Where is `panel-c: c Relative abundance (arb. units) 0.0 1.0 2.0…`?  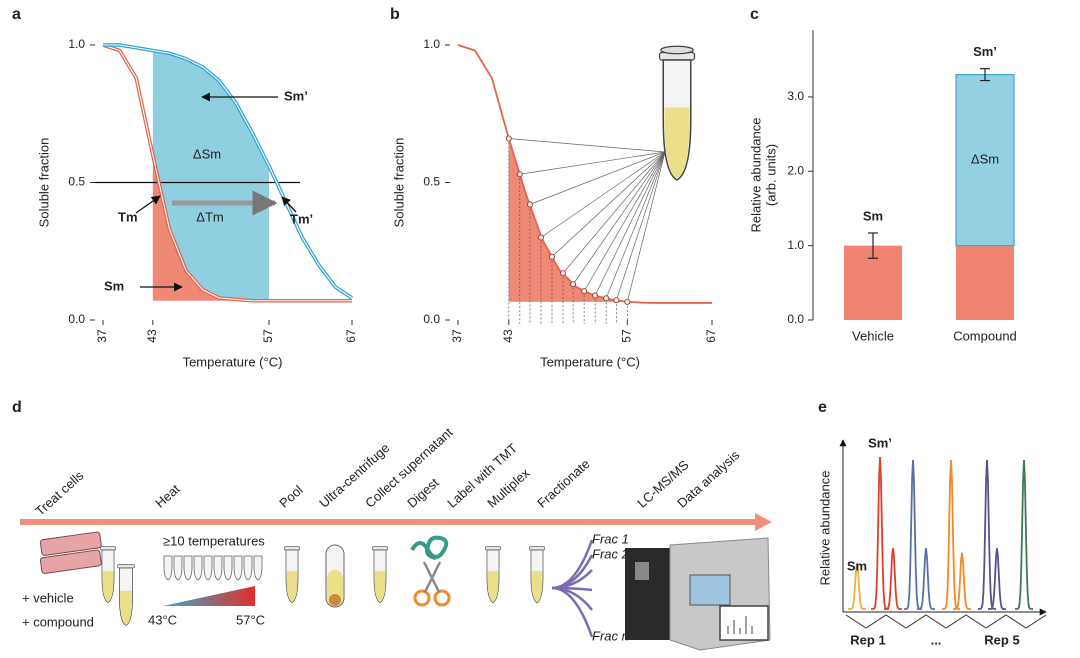
panel-c: c Relative abundance (arb. units) 0.0 1.0 2.0… is located at coordinates (882, 174).